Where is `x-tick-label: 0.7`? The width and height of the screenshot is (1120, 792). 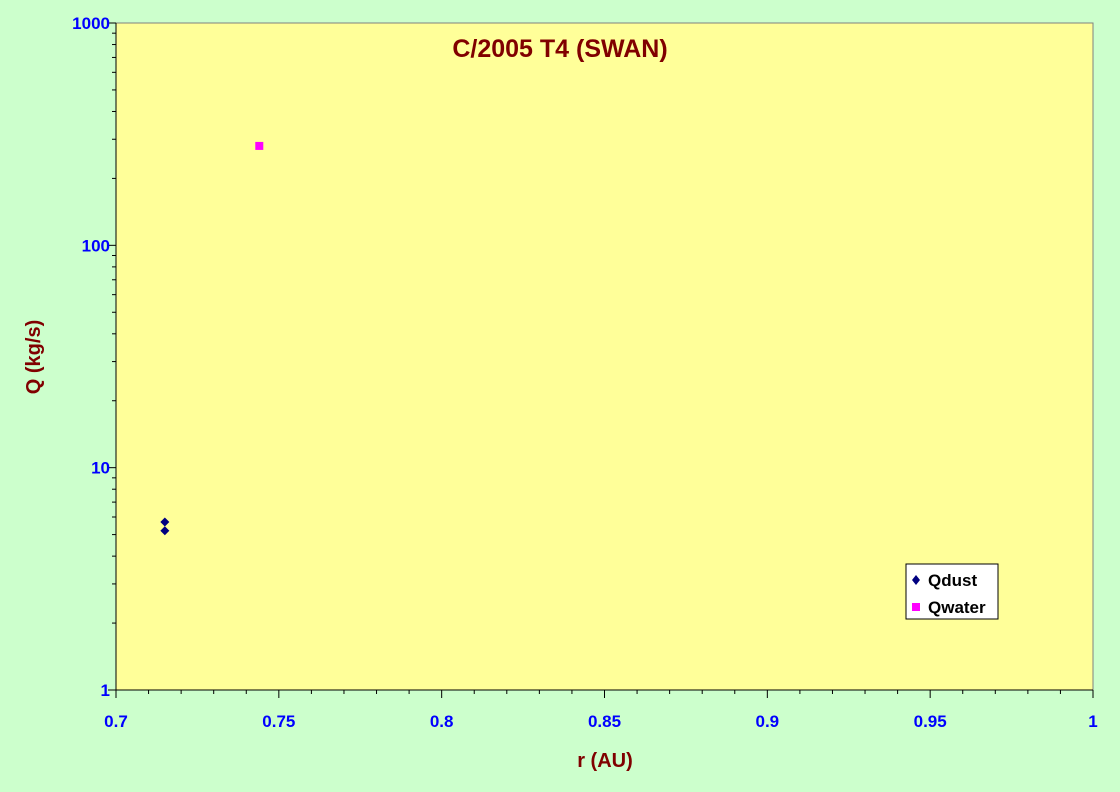
x-tick-label: 0.7 is located at coordinates (116, 721).